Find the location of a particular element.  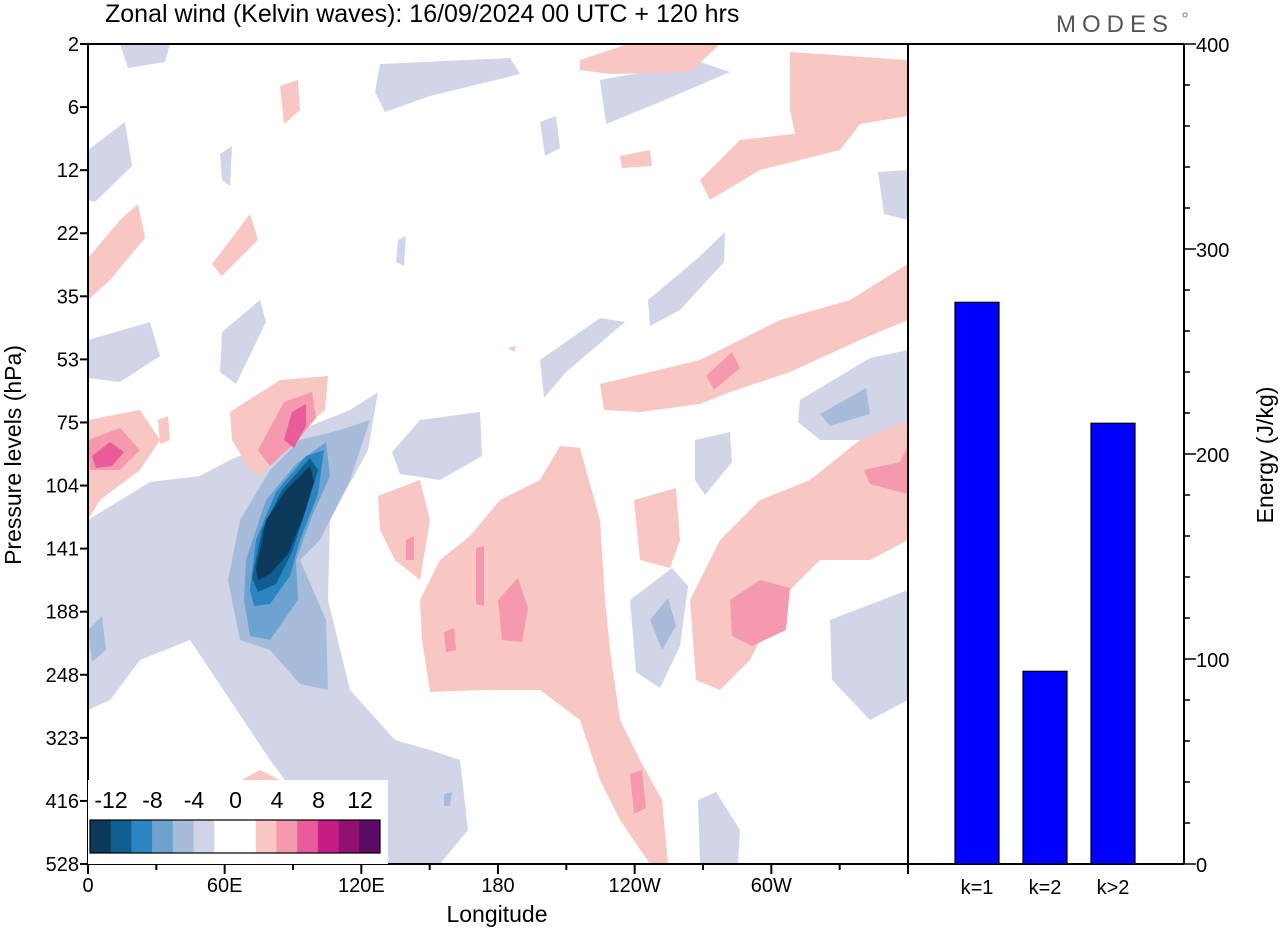

bar-category-label: k=2 is located at coordinates (1045, 888).